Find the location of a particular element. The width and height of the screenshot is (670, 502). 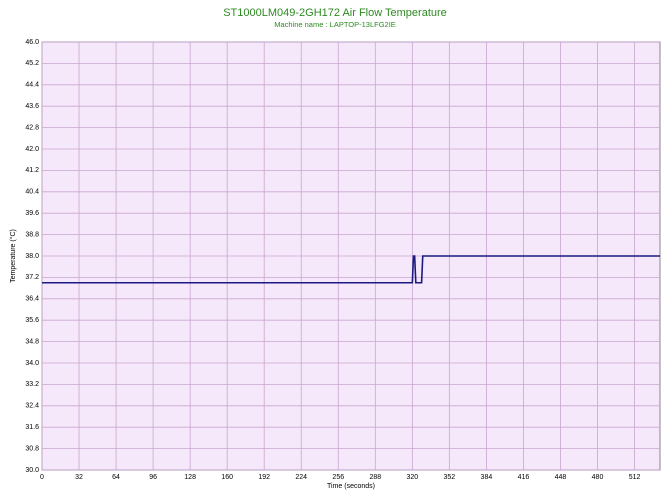

y-tick-label: 43.6 is located at coordinates (32, 106).